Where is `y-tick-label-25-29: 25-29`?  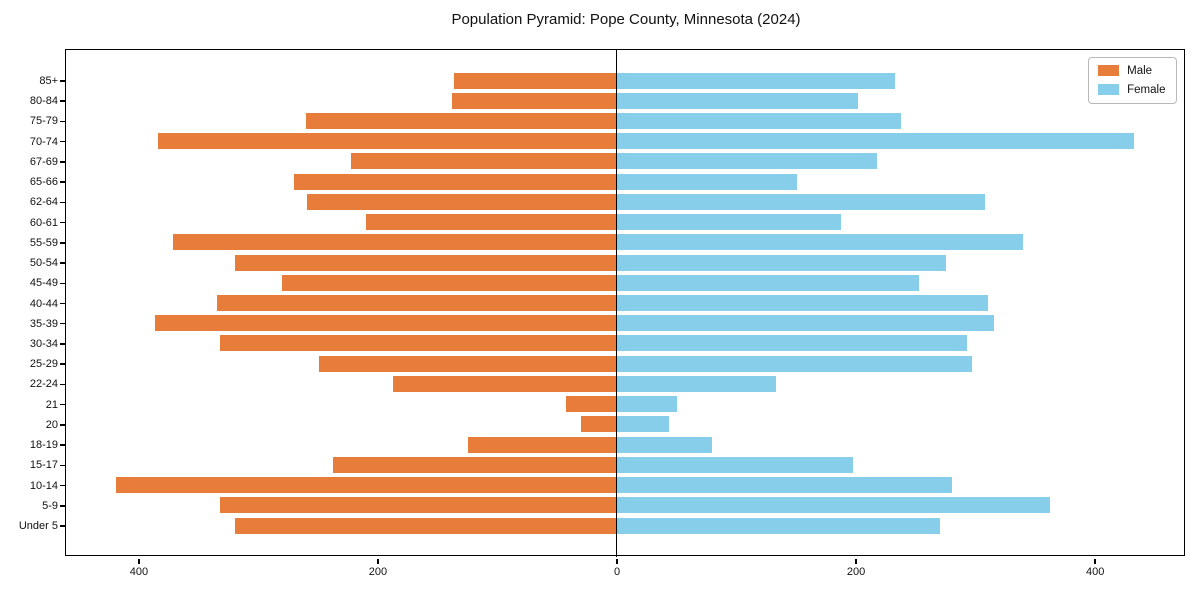
y-tick-label-25-29: 25-29 is located at coordinates (43, 364).